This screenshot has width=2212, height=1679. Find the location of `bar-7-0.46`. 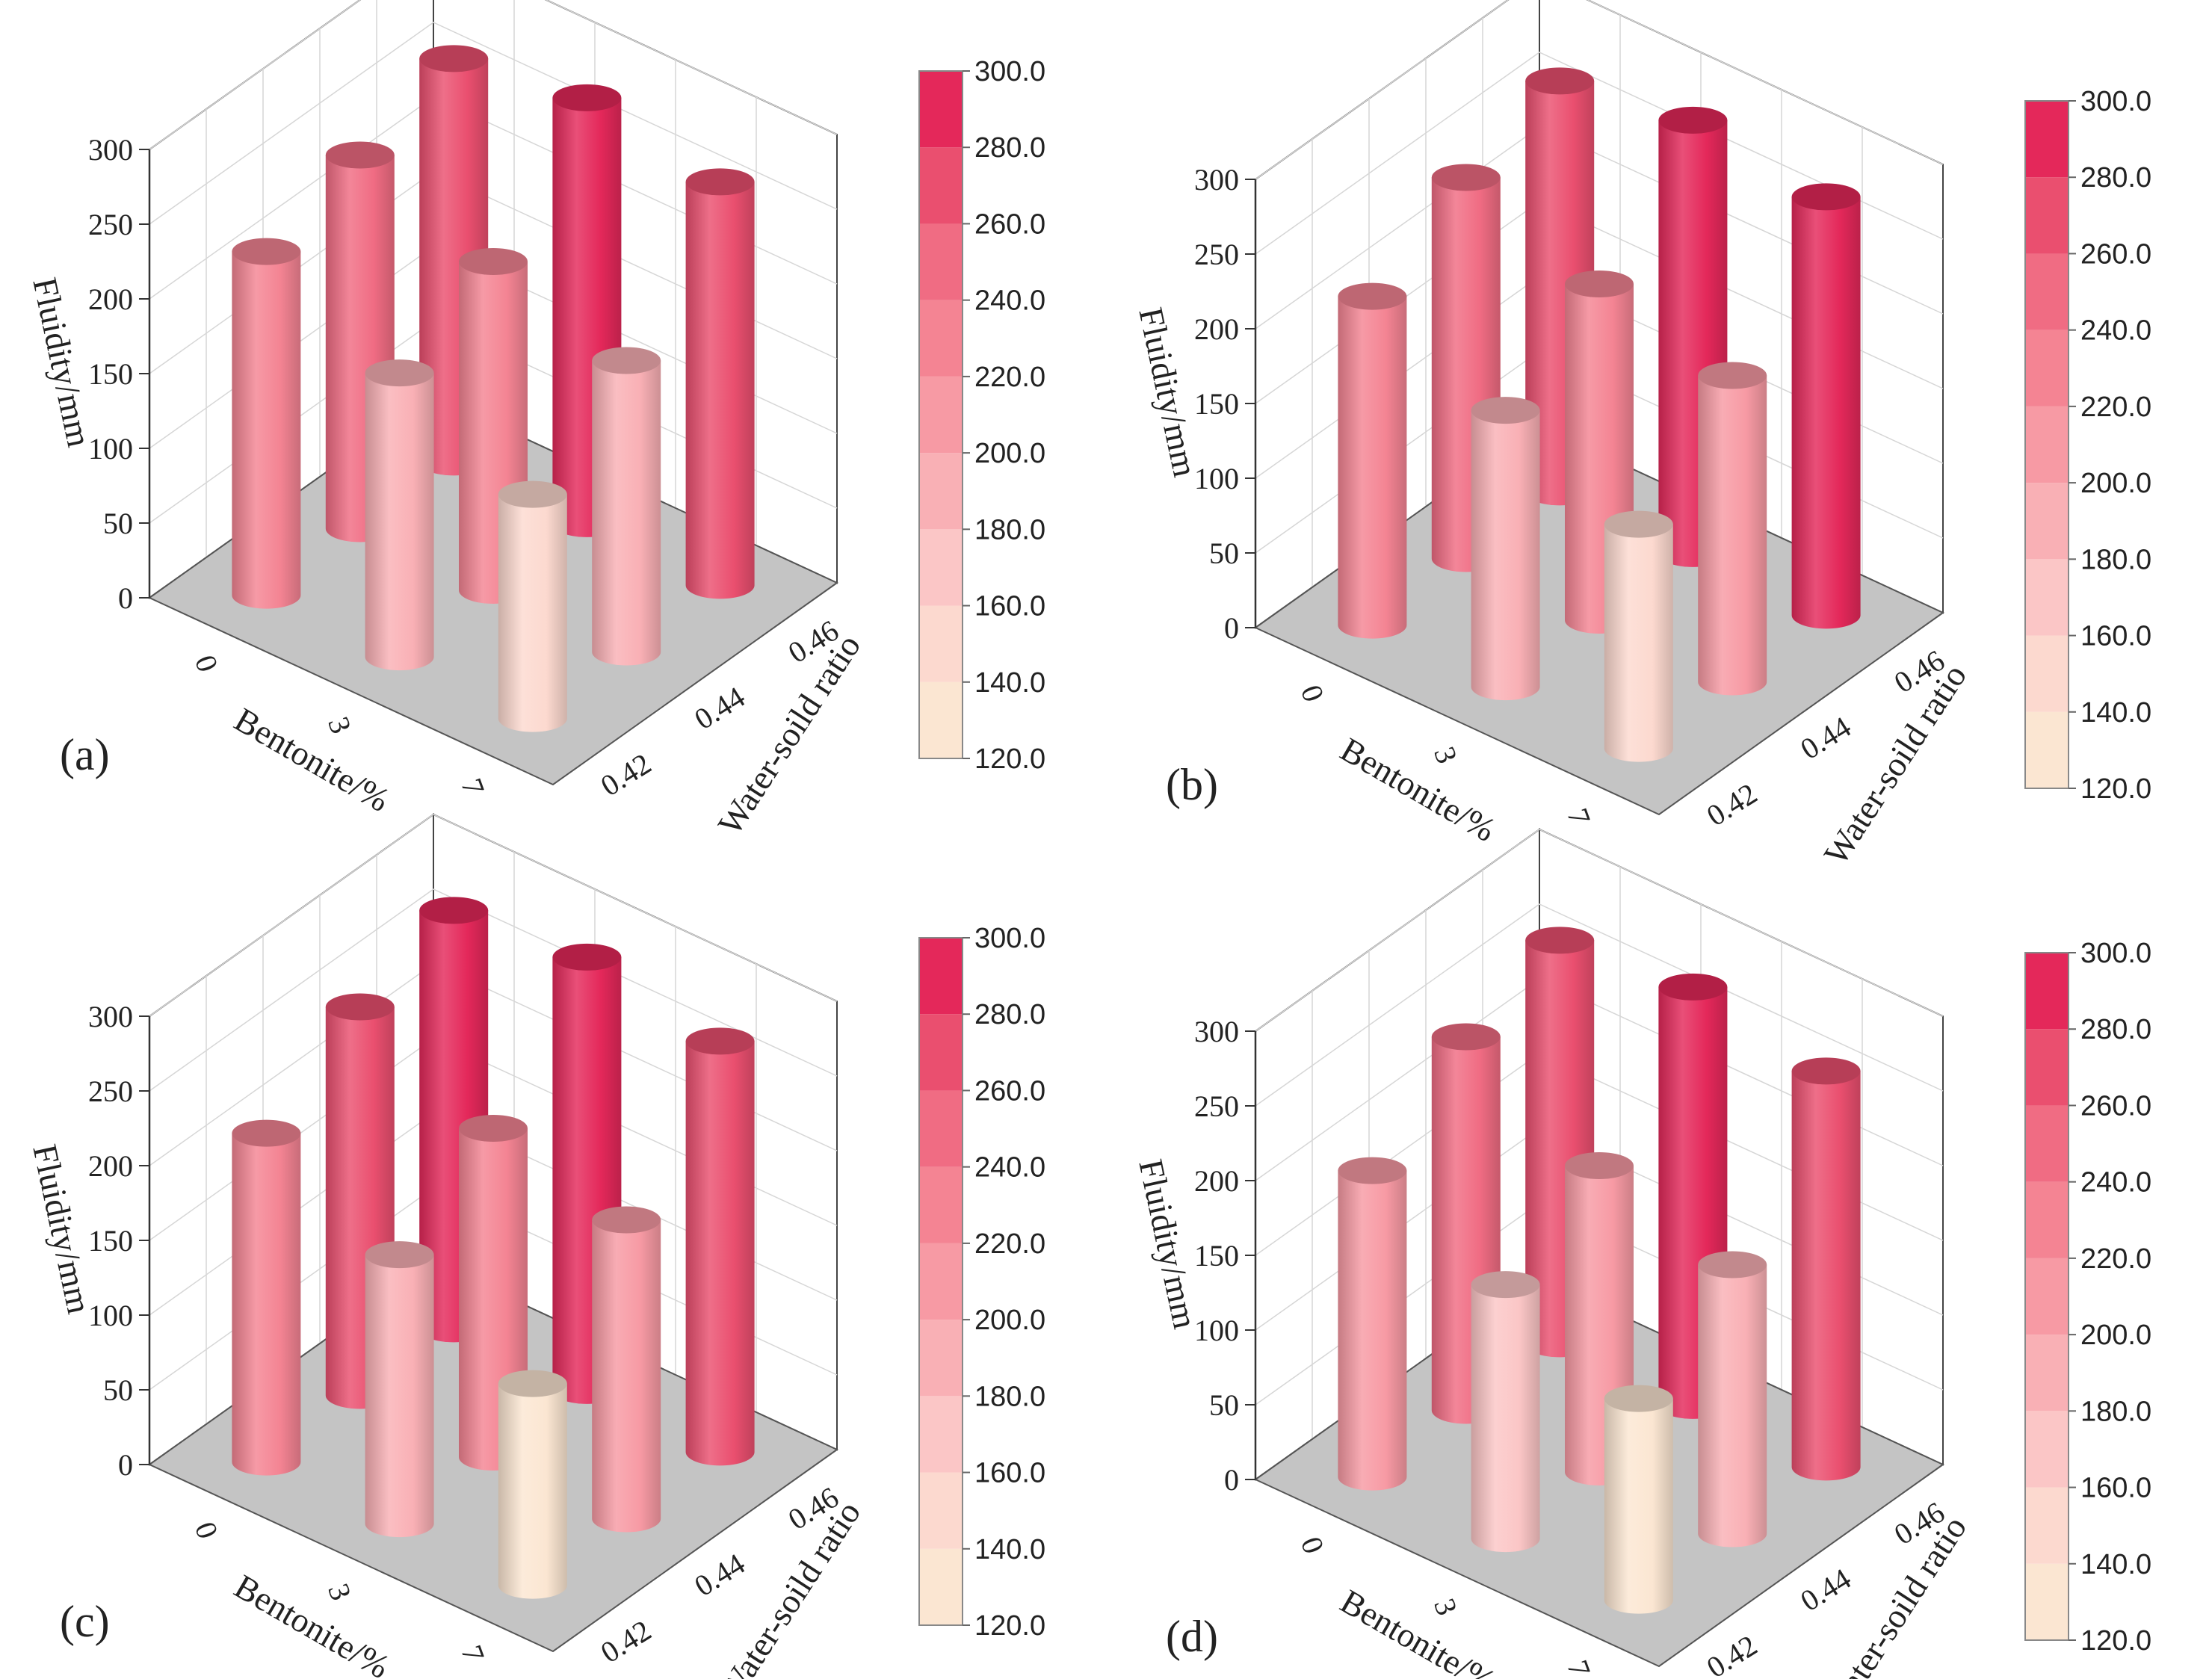

bar-7-0.46 is located at coordinates (1826, 406).